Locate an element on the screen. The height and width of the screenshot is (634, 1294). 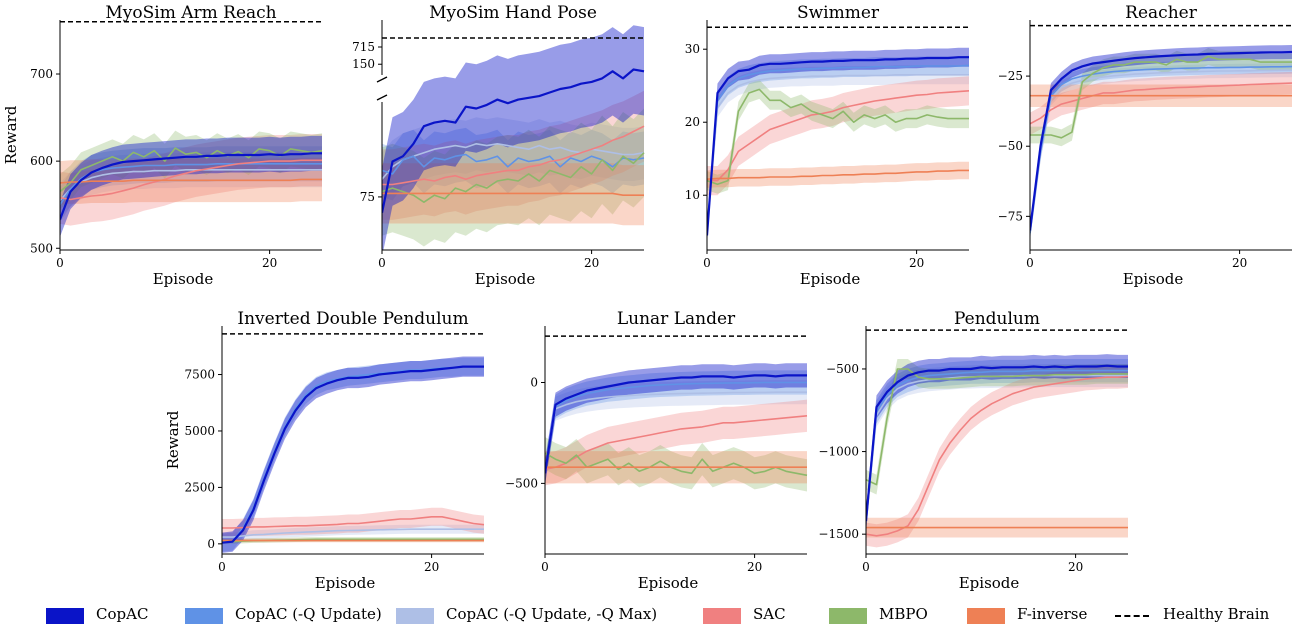
y-tick-label: 30 is located at coordinates (692, 49).